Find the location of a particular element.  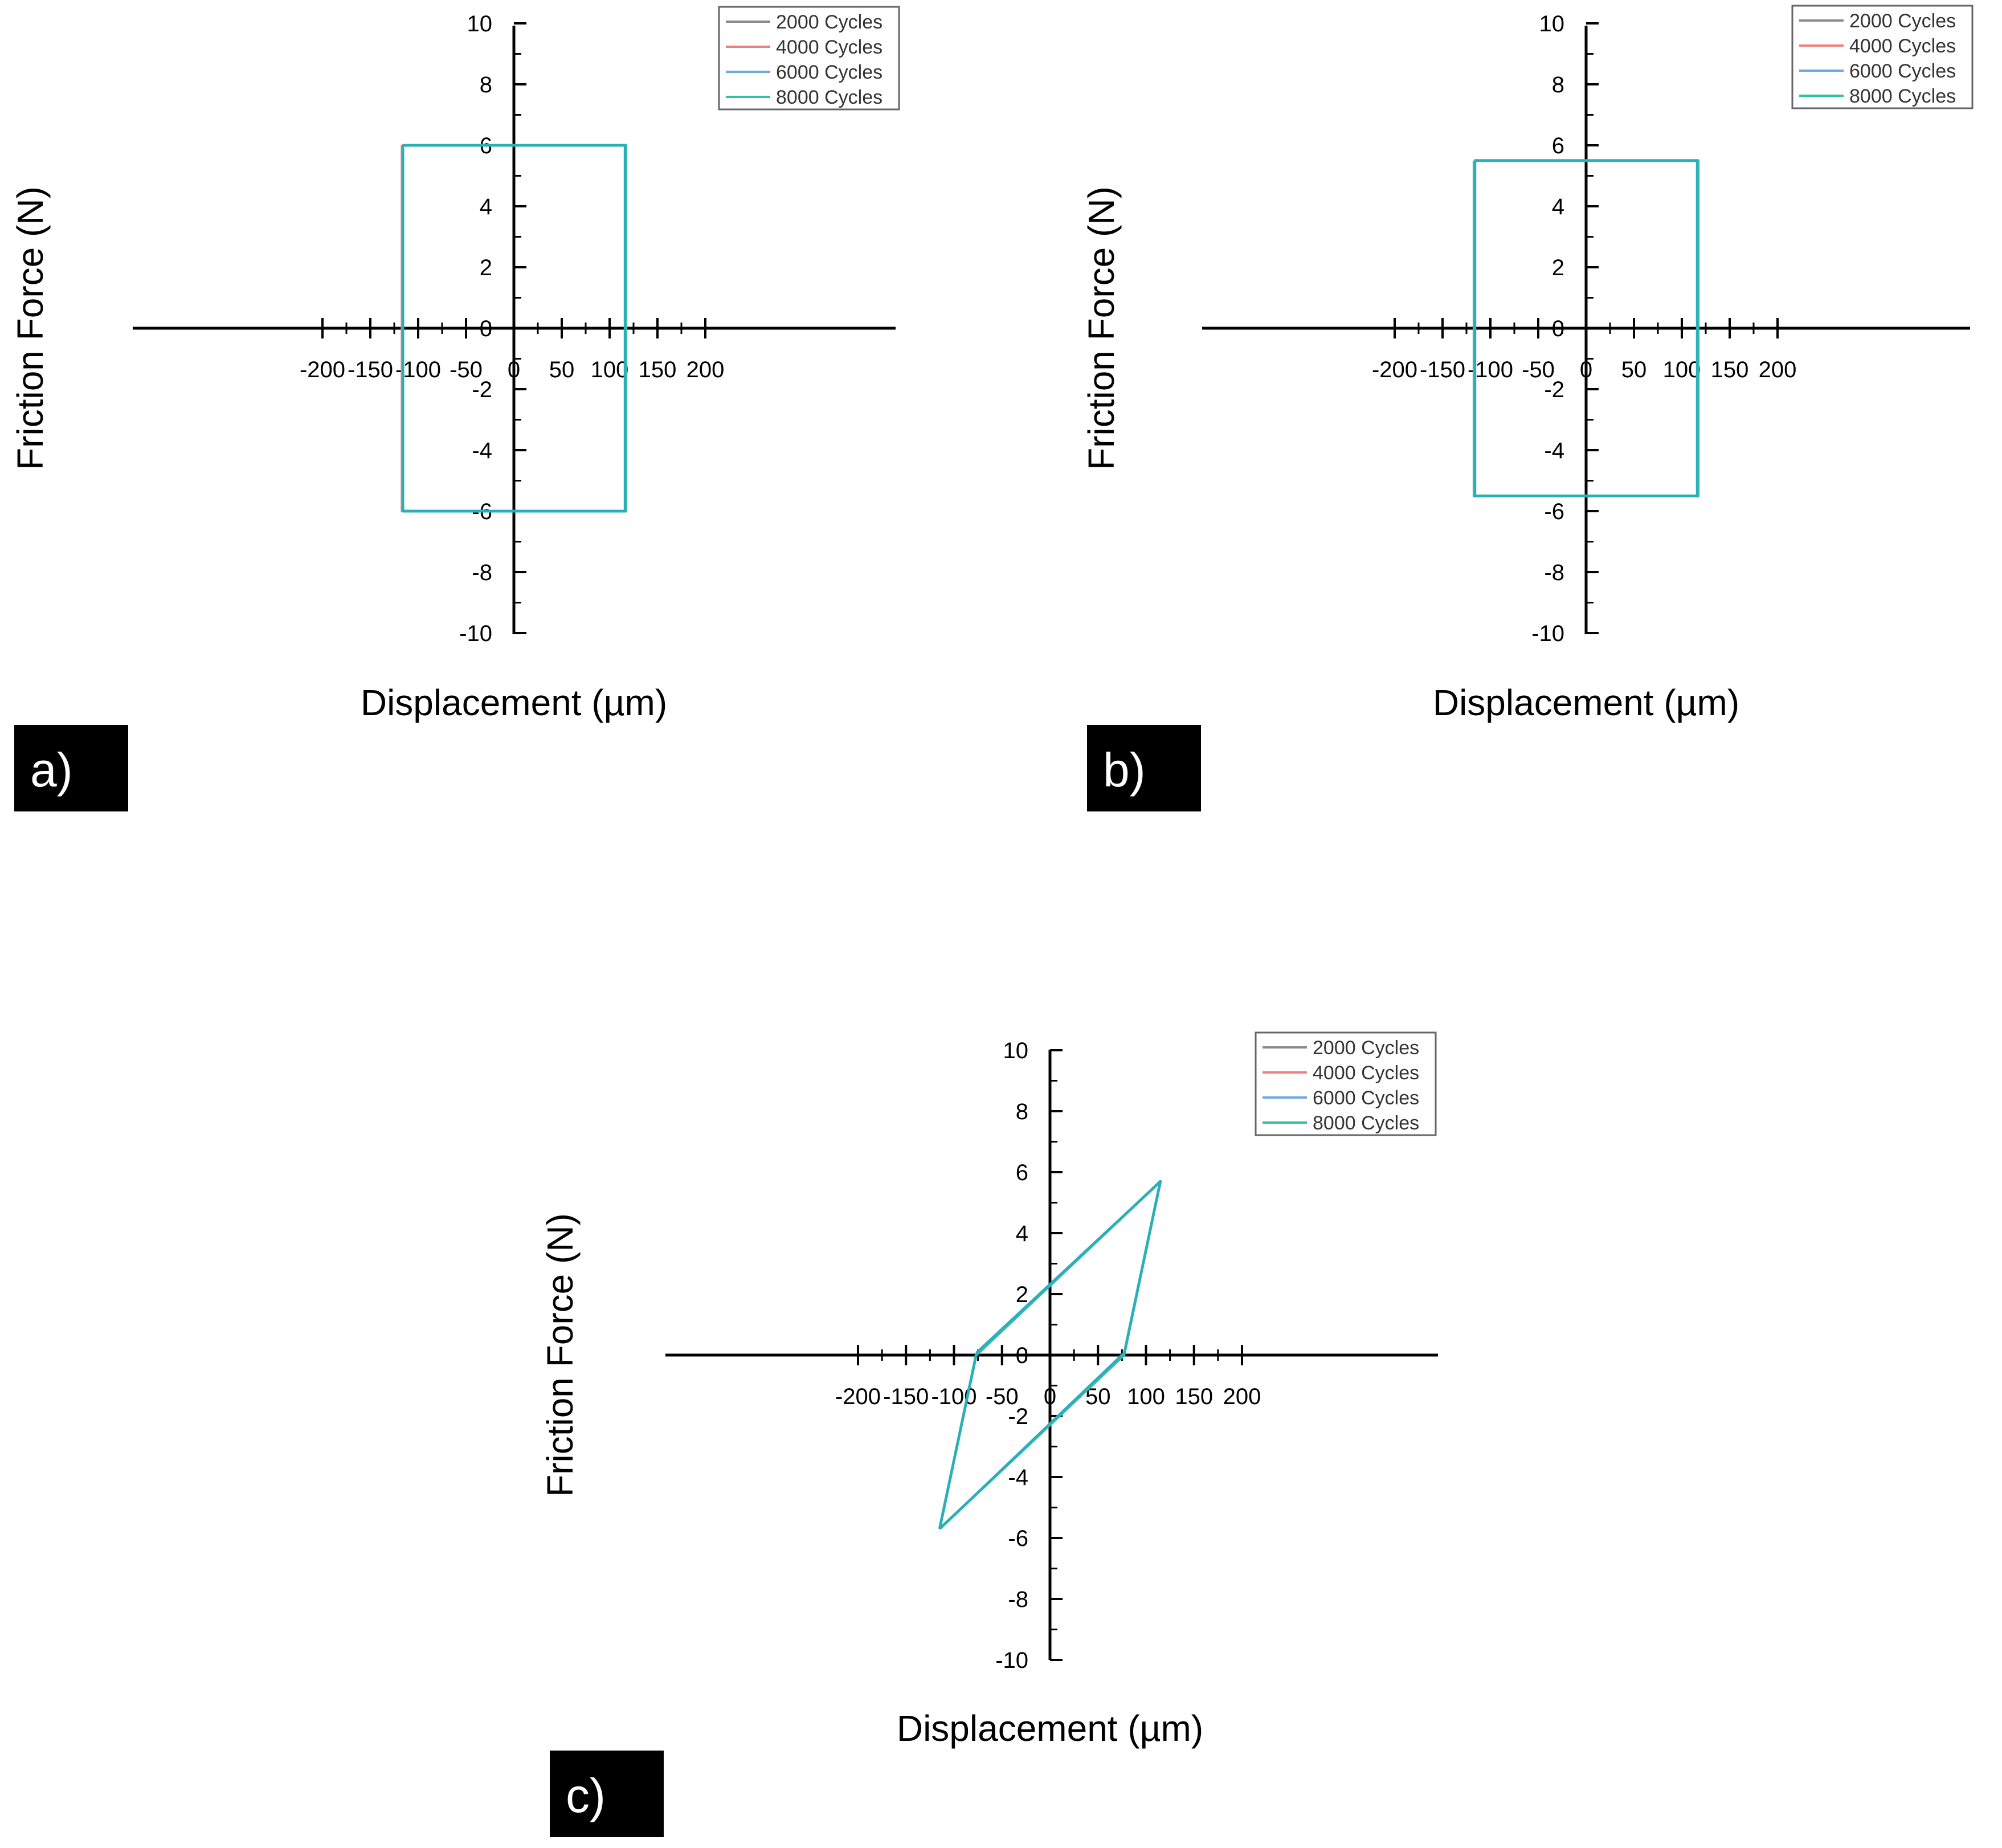

panel-label: b) is located at coordinates (1124, 770).